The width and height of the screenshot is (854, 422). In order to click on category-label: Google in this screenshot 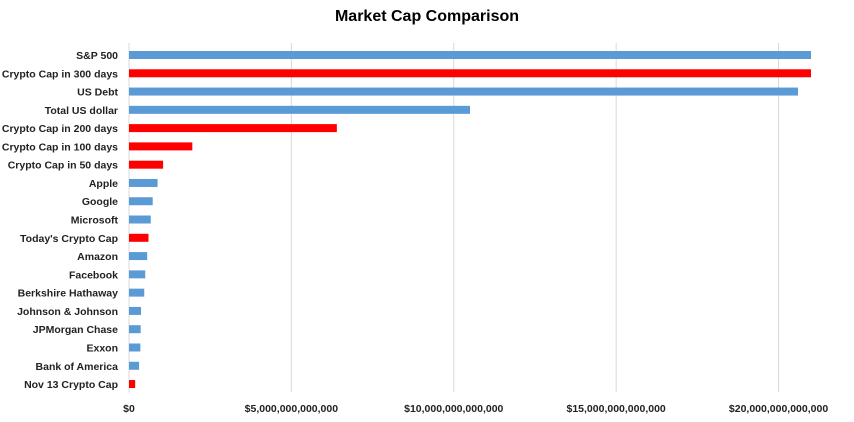, I will do `click(100, 202)`.